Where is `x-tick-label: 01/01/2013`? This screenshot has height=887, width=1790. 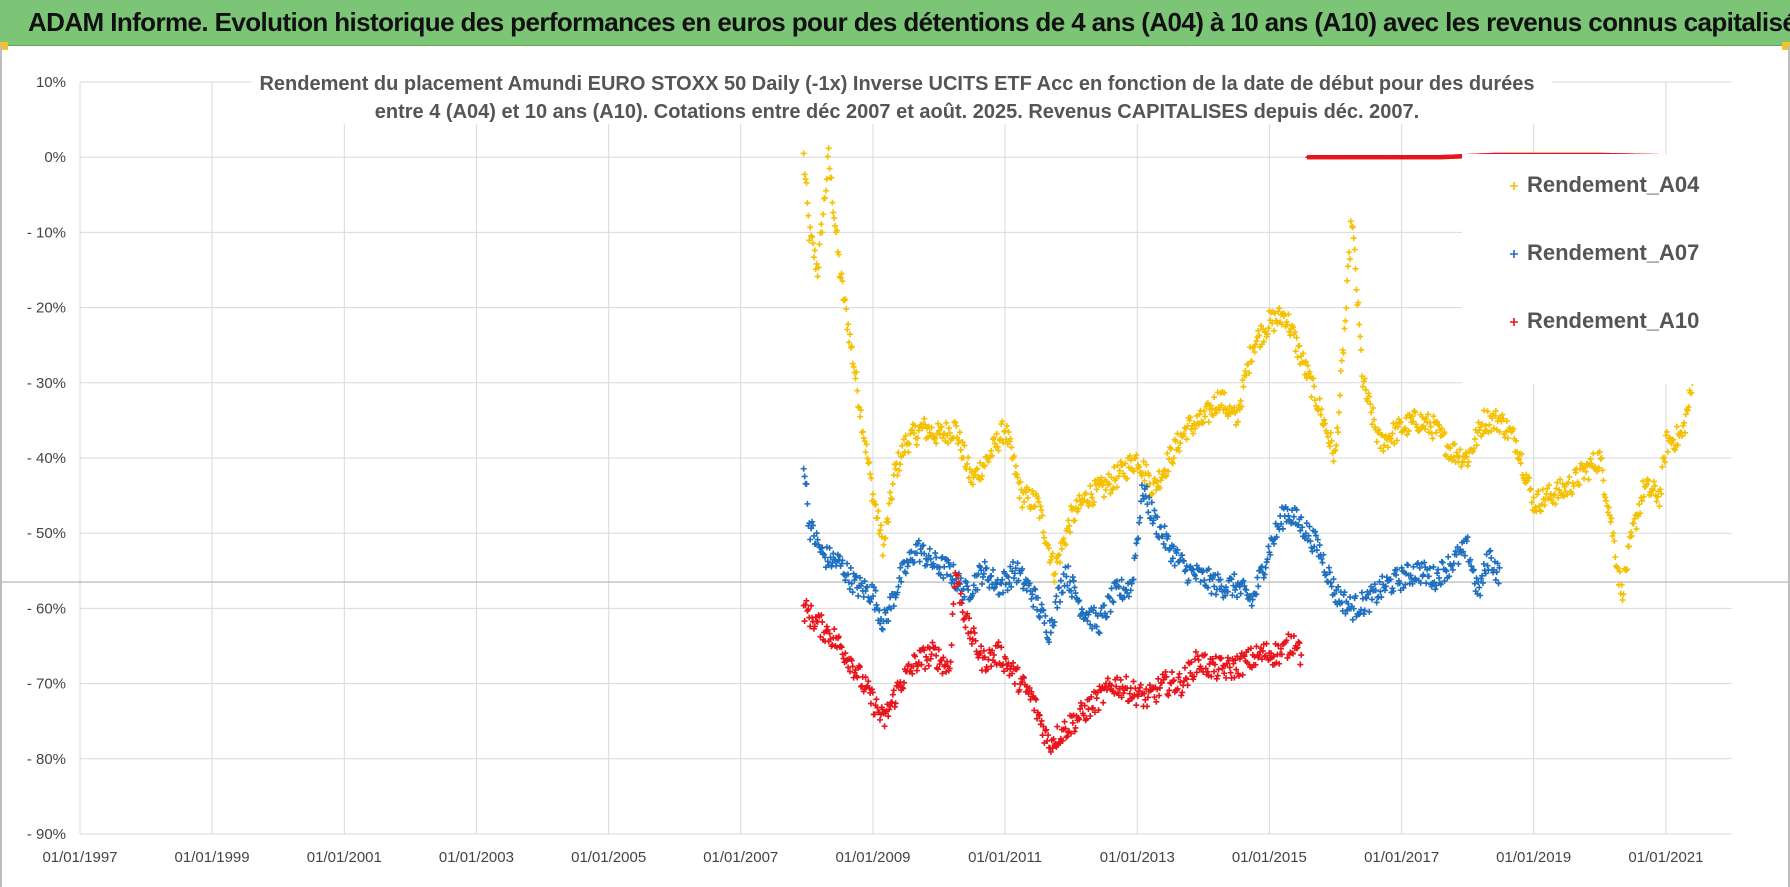 x-tick-label: 01/01/2013 is located at coordinates (1137, 857).